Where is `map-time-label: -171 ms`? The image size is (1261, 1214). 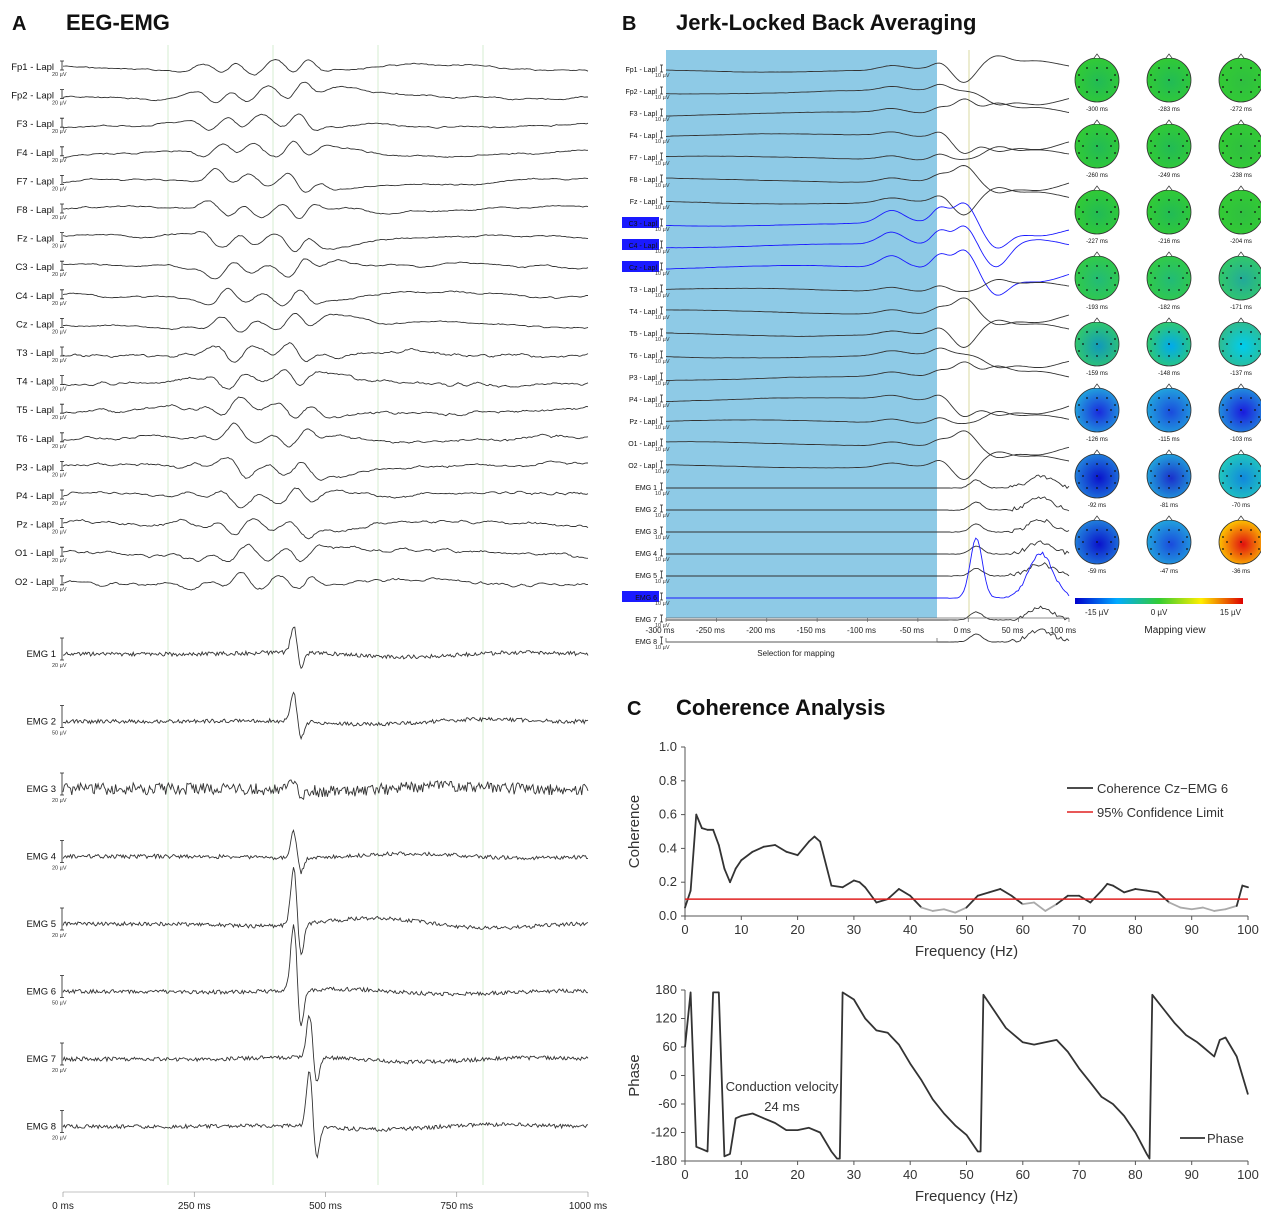
map-time-label: -171 ms is located at coordinates (1241, 308).